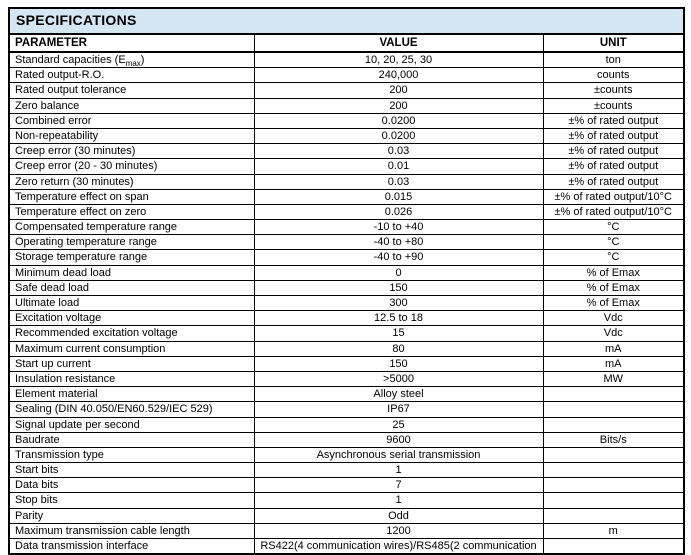 The height and width of the screenshot is (555, 691). I want to click on parameter-cell: Excitation voltage, so click(131, 318).